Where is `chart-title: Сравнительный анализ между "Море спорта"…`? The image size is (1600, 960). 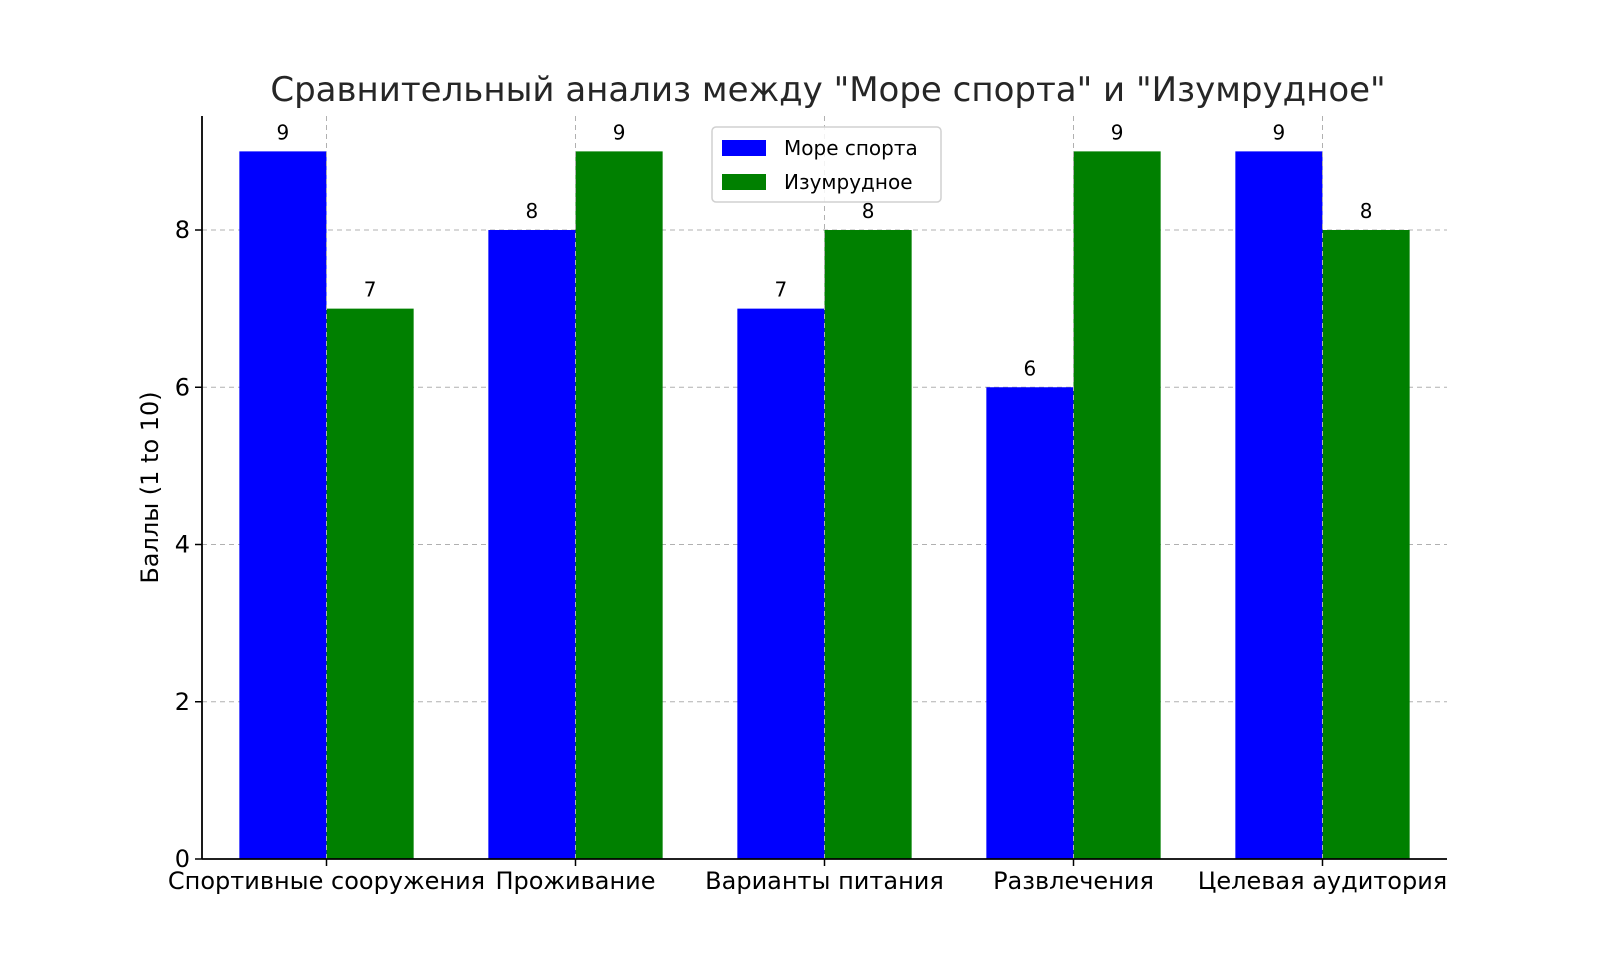
chart-title: Сравнительный анализ между "Море спорта"… is located at coordinates (827, 90).